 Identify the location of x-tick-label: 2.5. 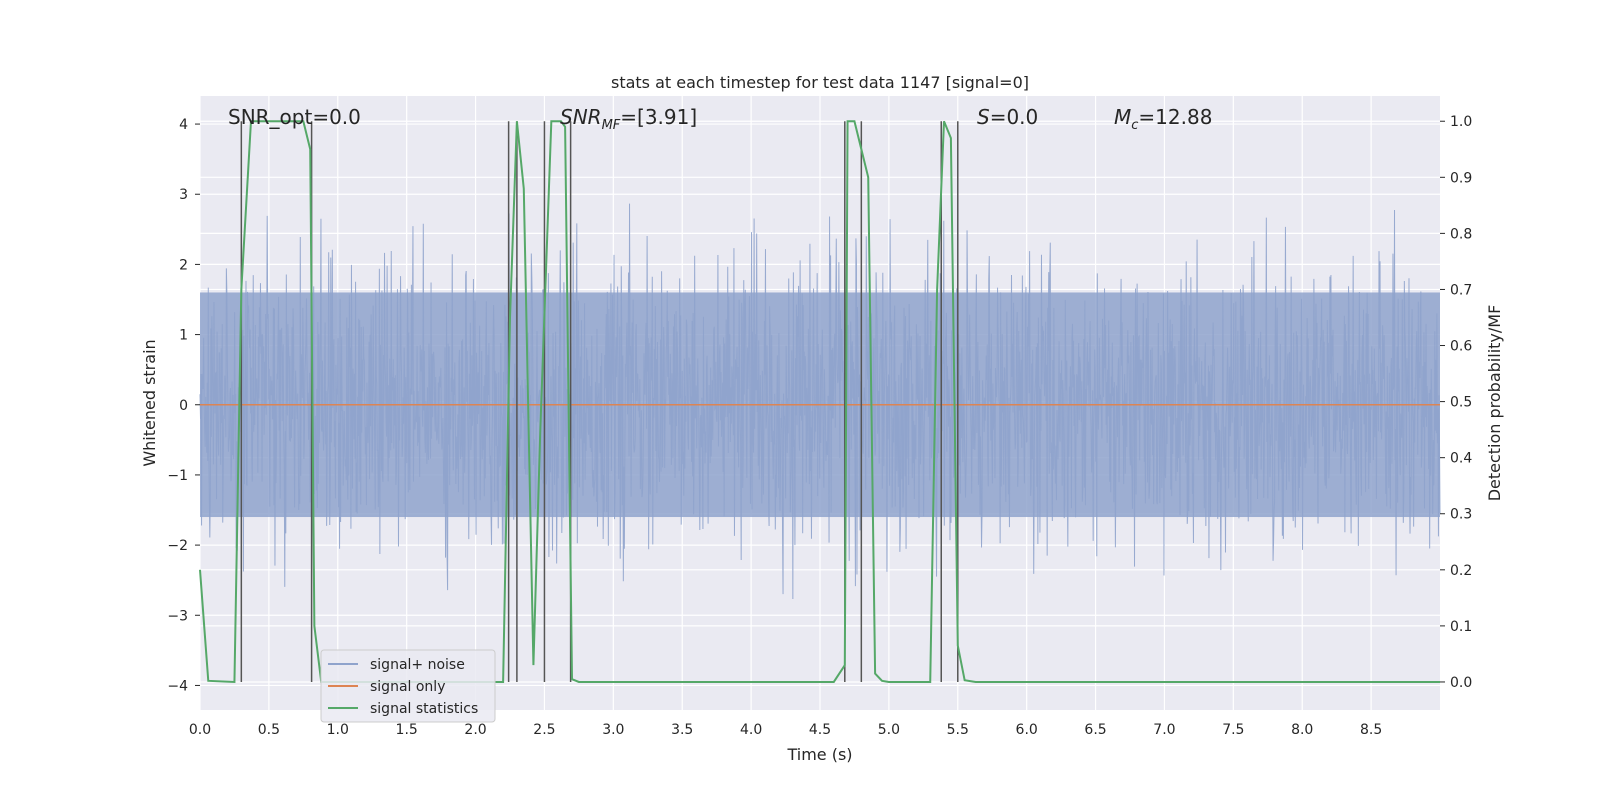
(544, 730).